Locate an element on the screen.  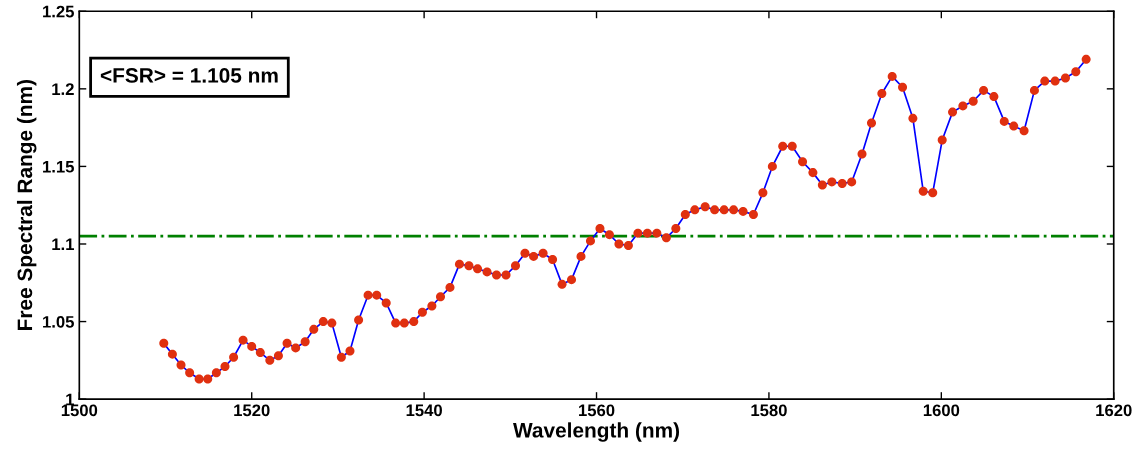
annotation: <FSR> = 1.105 nm is located at coordinates (189, 75).